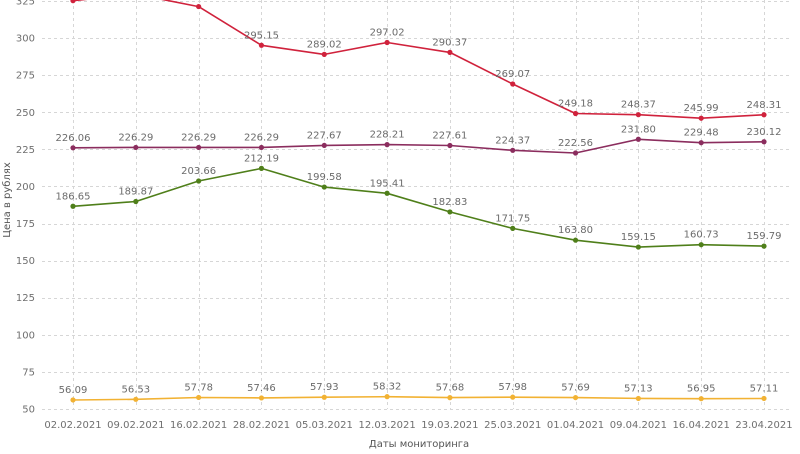 The height and width of the screenshot is (454, 800). I want to click on data-label: 195.41, so click(387, 183).